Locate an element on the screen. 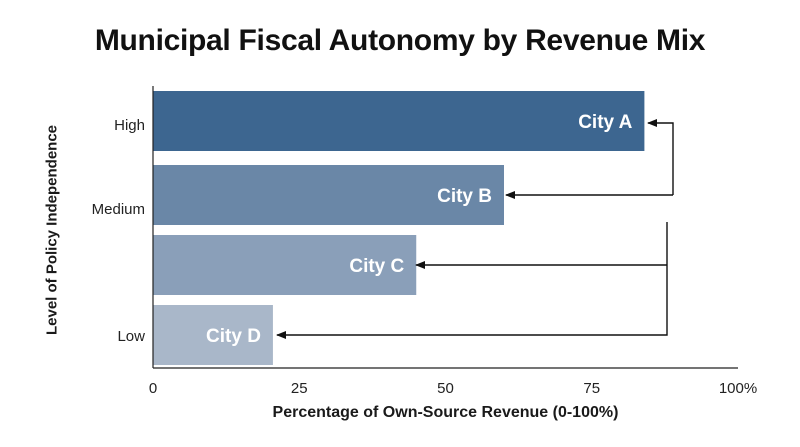 This screenshot has width=800, height=447. bar-city-b is located at coordinates (328, 195).